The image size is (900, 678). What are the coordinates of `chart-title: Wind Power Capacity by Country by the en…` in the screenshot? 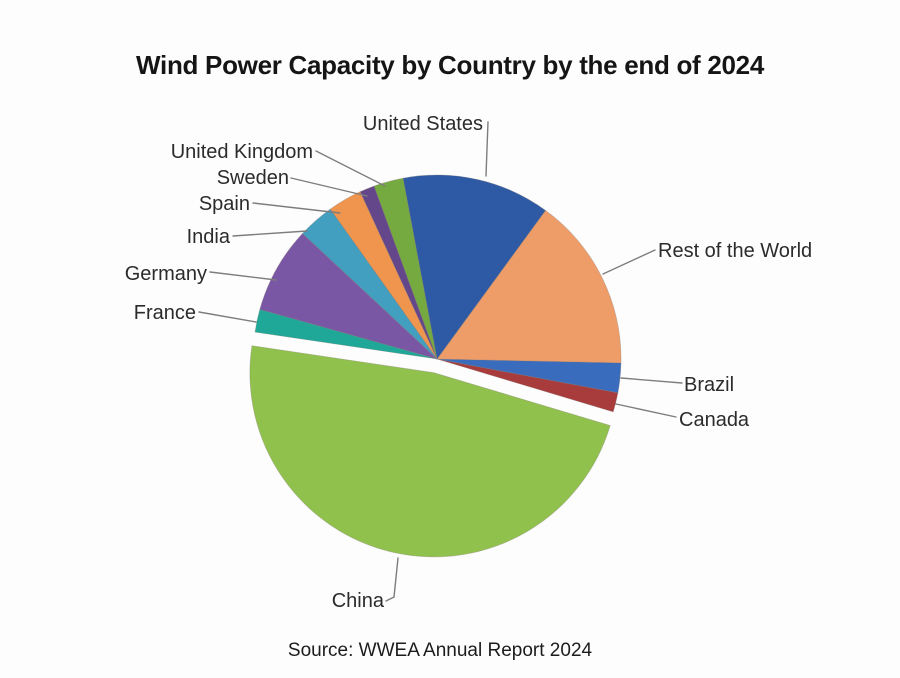 It's located at (450, 65).